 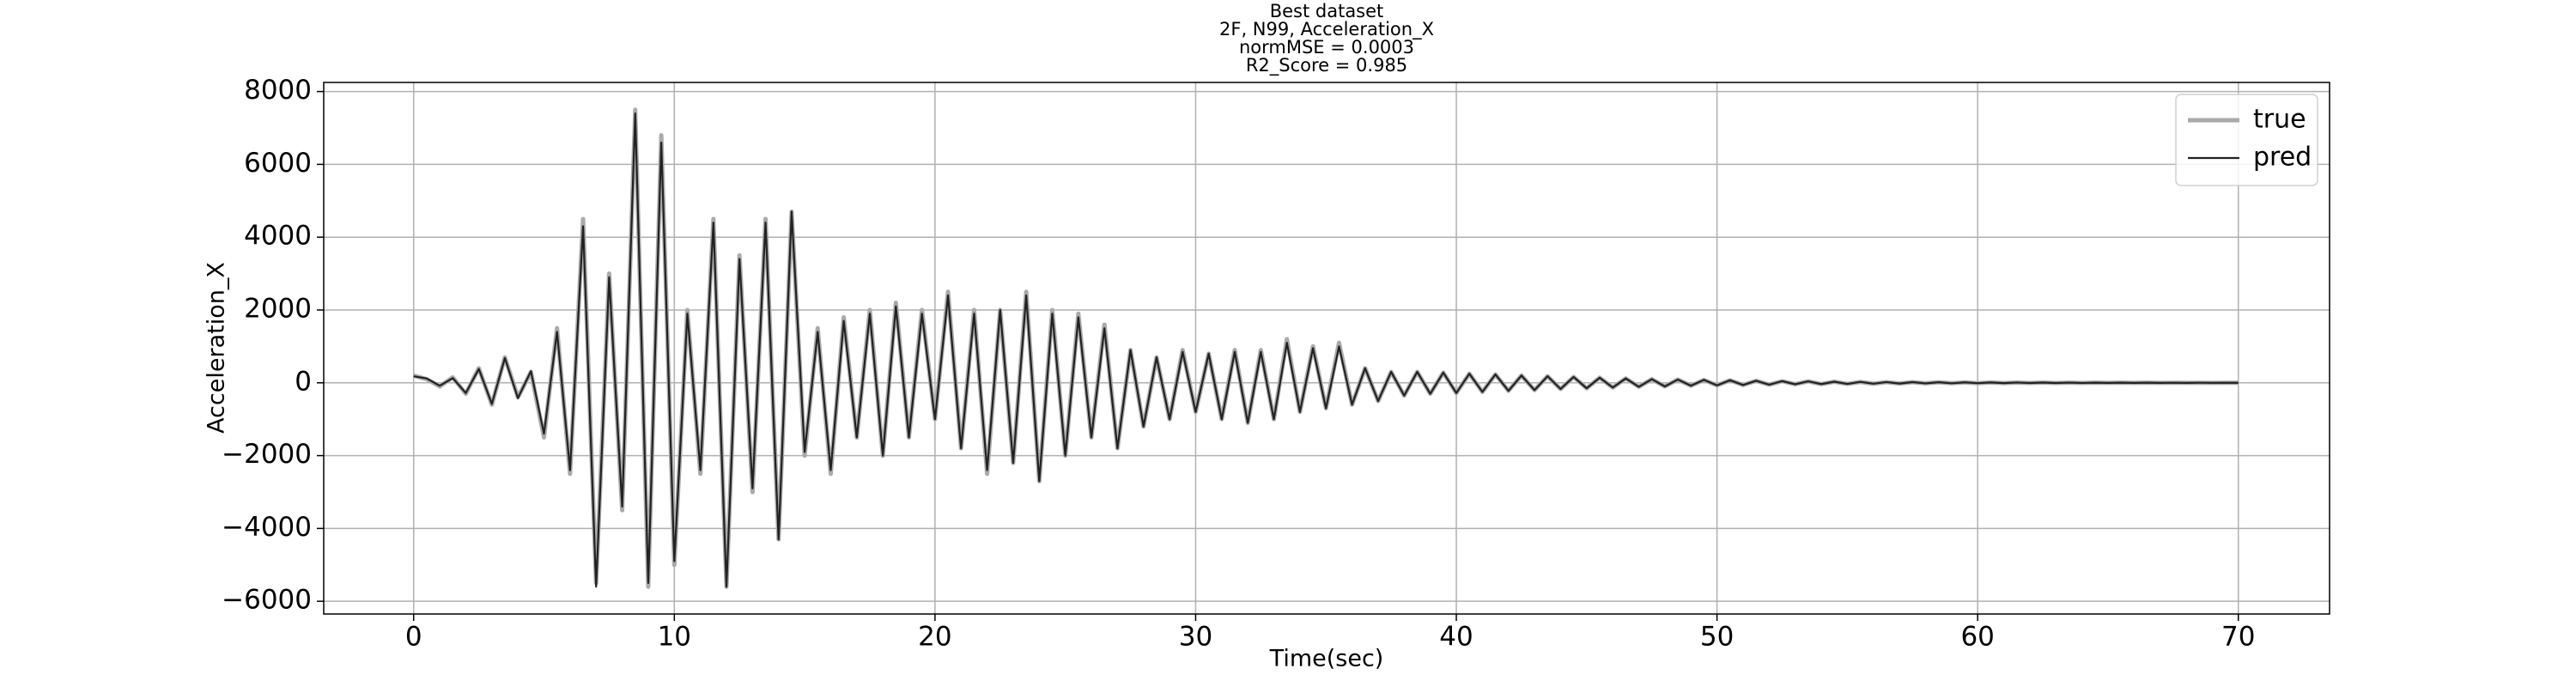 What do you see at coordinates (2246, 140) in the screenshot?
I see `legend-box` at bounding box center [2246, 140].